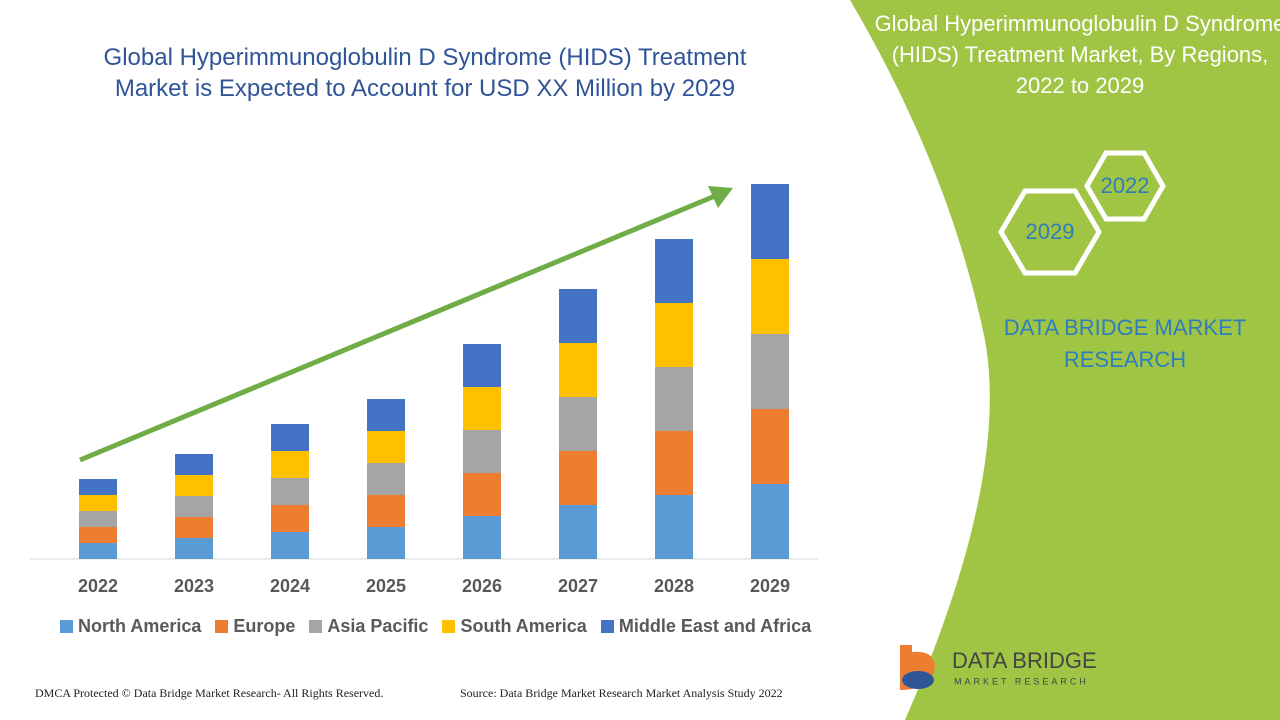 The height and width of the screenshot is (720, 1280). I want to click on legend-item: Asia Pacific, so click(368, 626).